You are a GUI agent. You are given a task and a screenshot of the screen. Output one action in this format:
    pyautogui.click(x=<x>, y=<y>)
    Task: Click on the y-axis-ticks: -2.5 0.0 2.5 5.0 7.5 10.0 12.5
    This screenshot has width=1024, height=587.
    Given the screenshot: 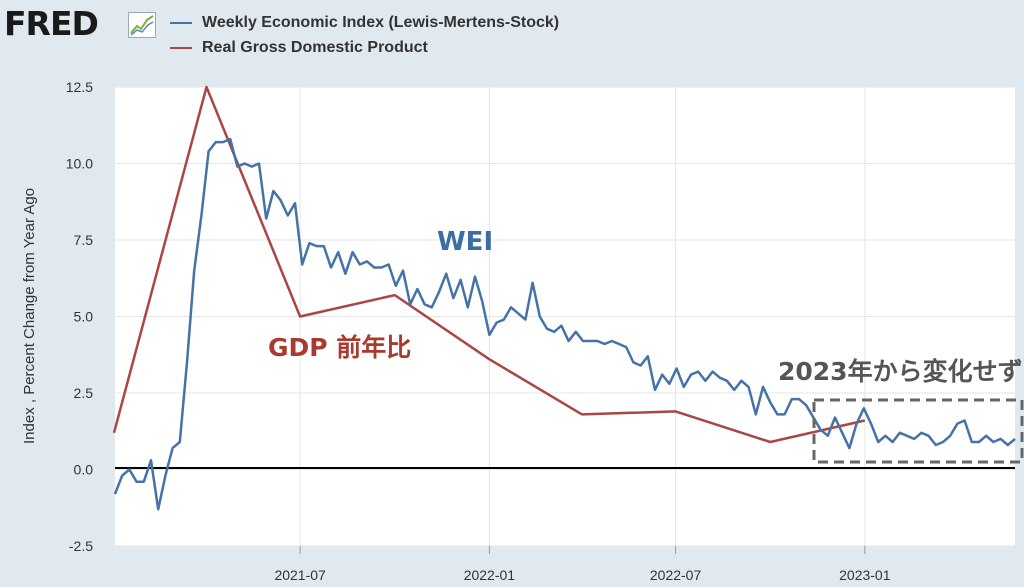 What is the action you would take?
    pyautogui.click(x=79, y=316)
    